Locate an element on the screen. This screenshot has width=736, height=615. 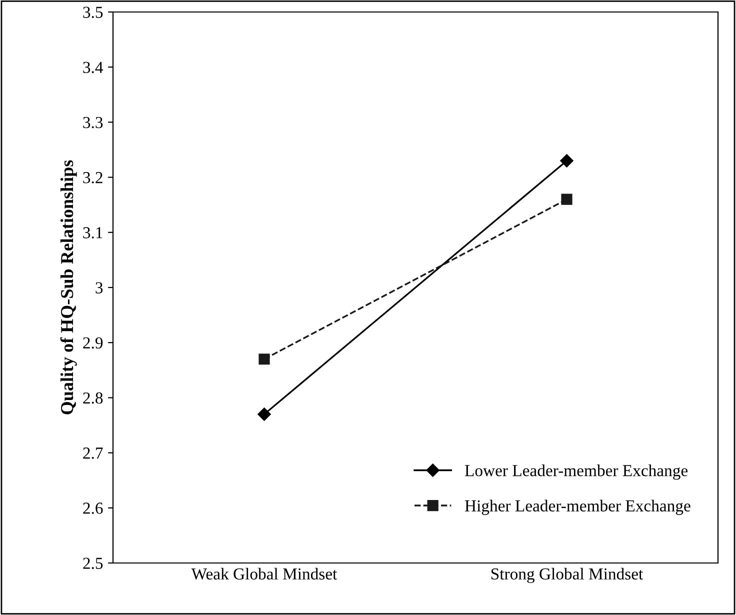
x-tick-label: Strong Global Mindset is located at coordinates (567, 576).